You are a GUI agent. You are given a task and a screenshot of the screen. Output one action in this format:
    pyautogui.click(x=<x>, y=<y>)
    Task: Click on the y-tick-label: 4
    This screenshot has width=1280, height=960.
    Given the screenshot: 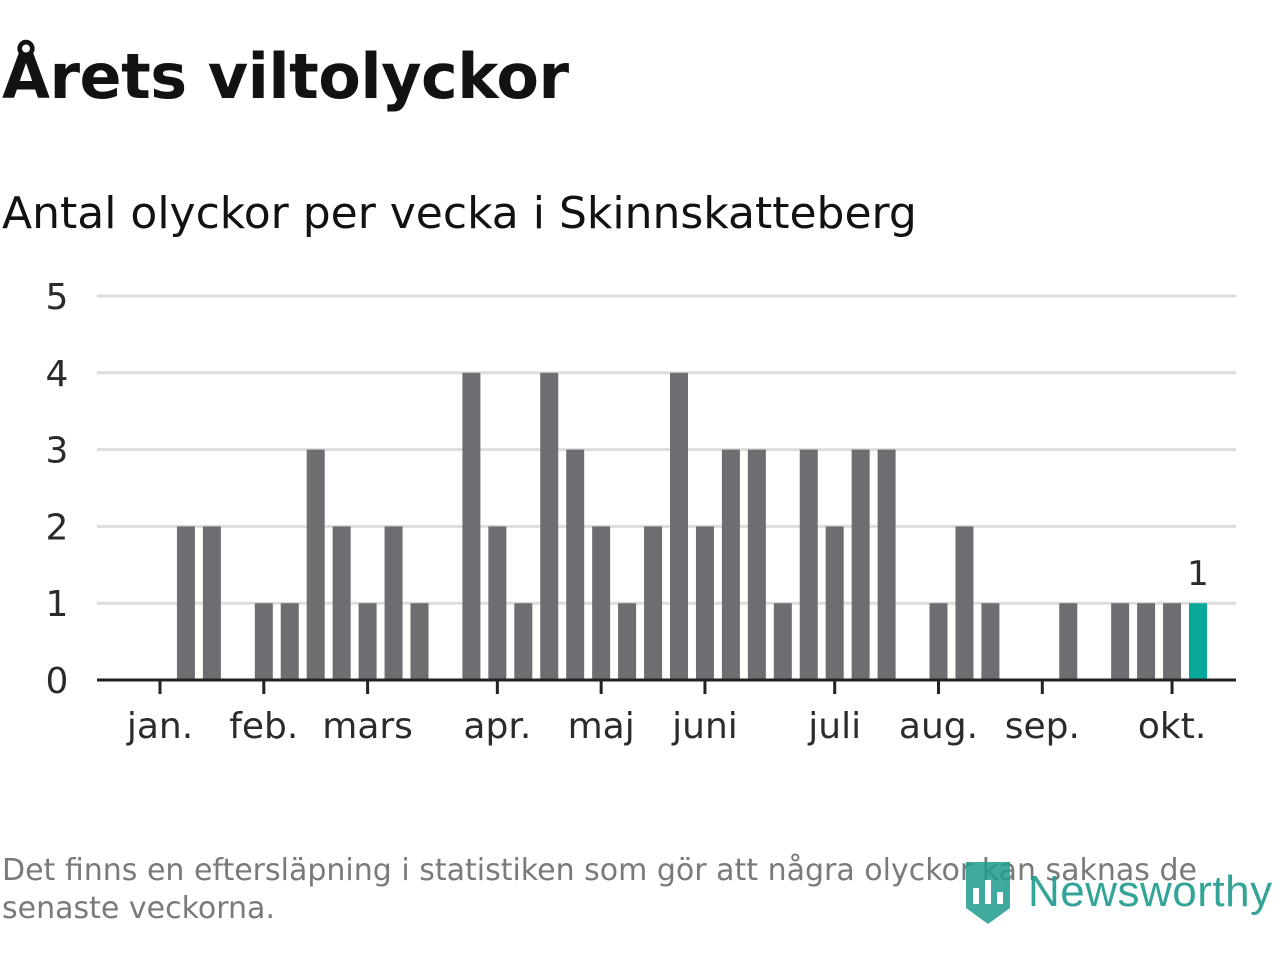 What is the action you would take?
    pyautogui.click(x=57, y=374)
    